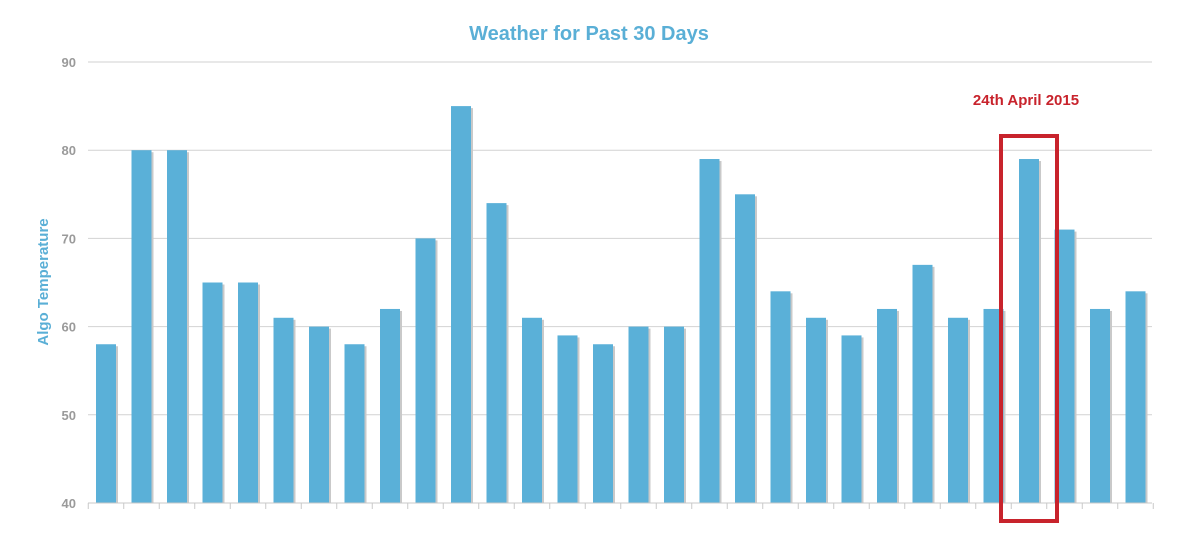 This screenshot has width=1200, height=543. Describe the element at coordinates (43, 281) in the screenshot. I see `y-axis-label: Algo Temperature` at that location.